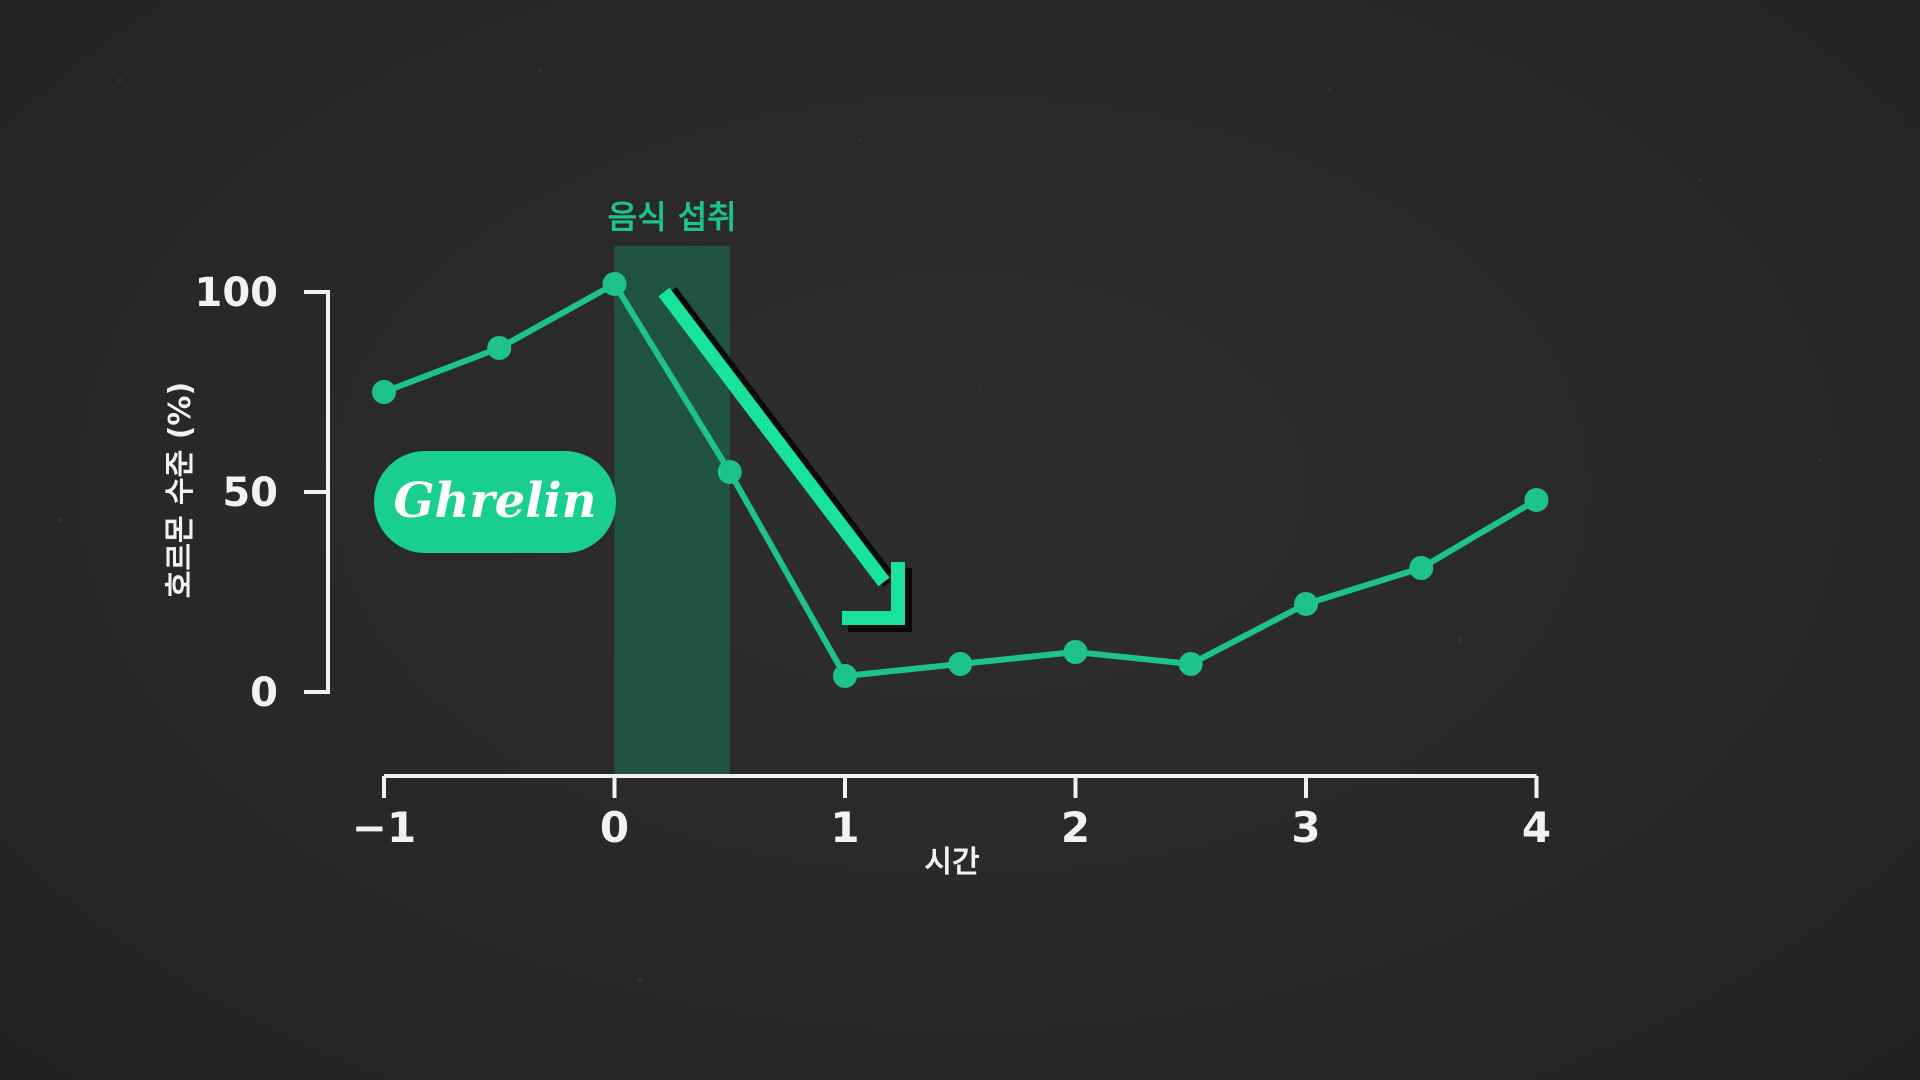  What do you see at coordinates (1305, 827) in the screenshot?
I see `x-tick-label: 3` at bounding box center [1305, 827].